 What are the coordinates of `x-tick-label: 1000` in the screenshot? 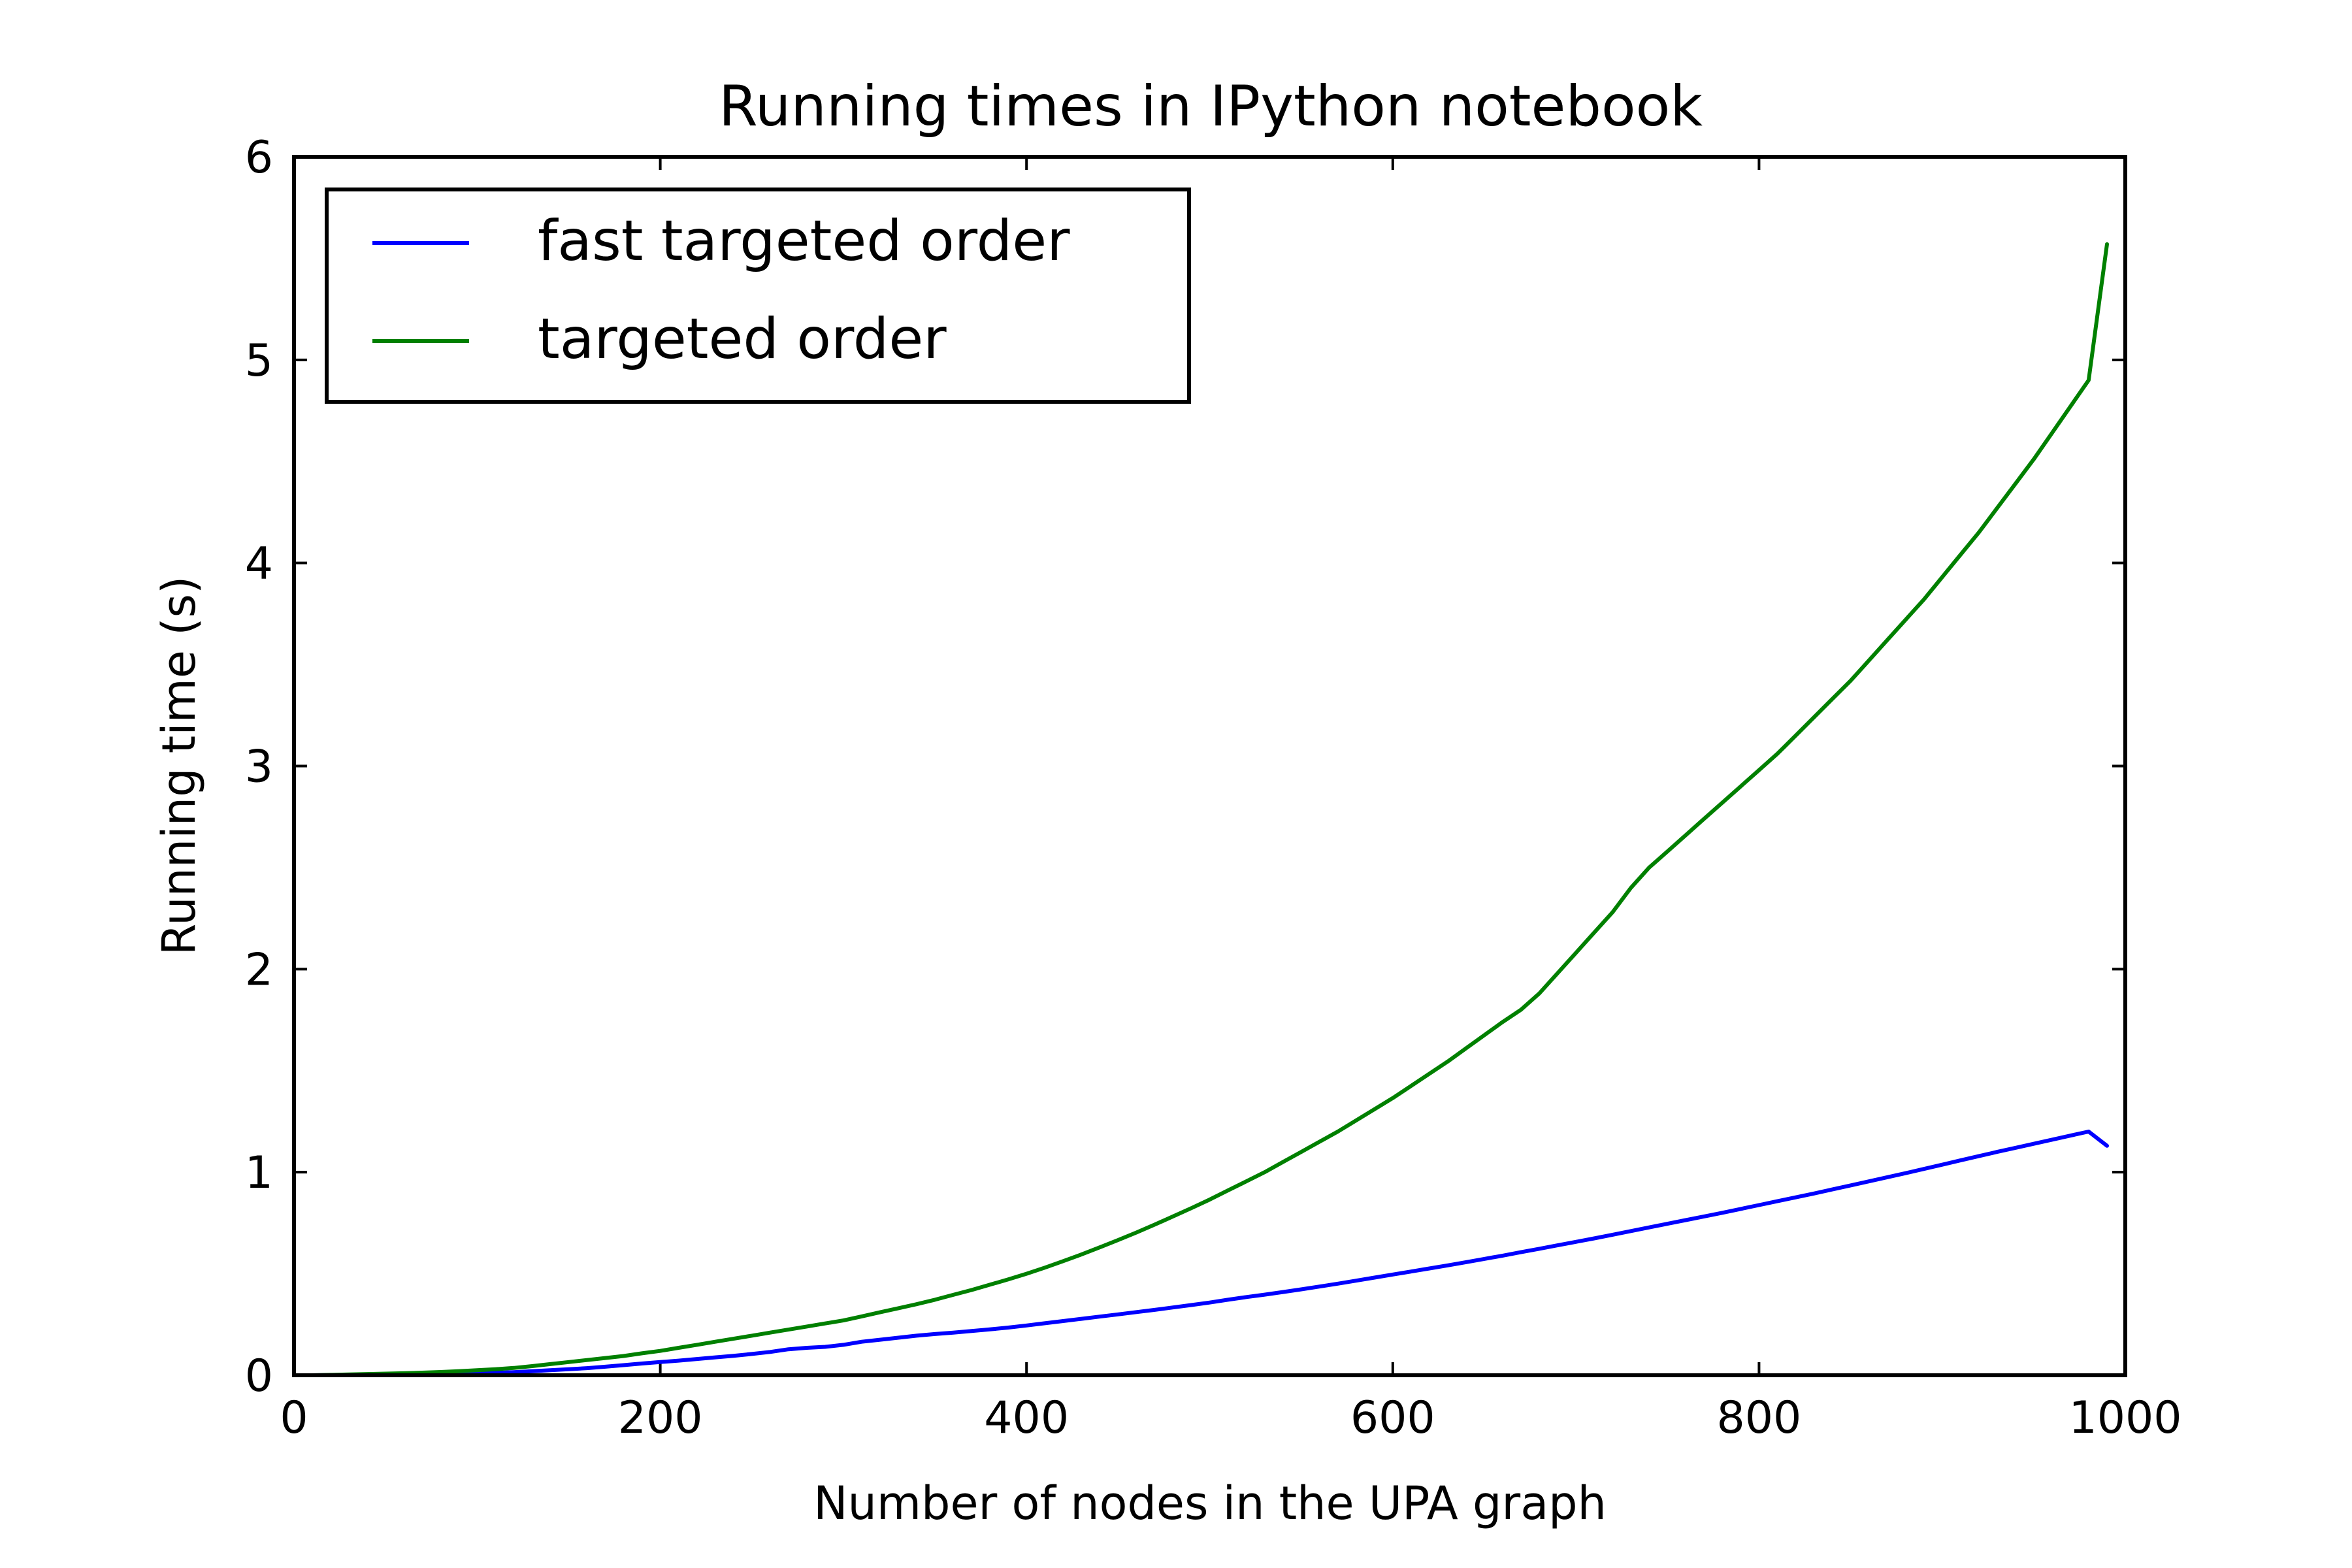 It's located at (2124, 1418).